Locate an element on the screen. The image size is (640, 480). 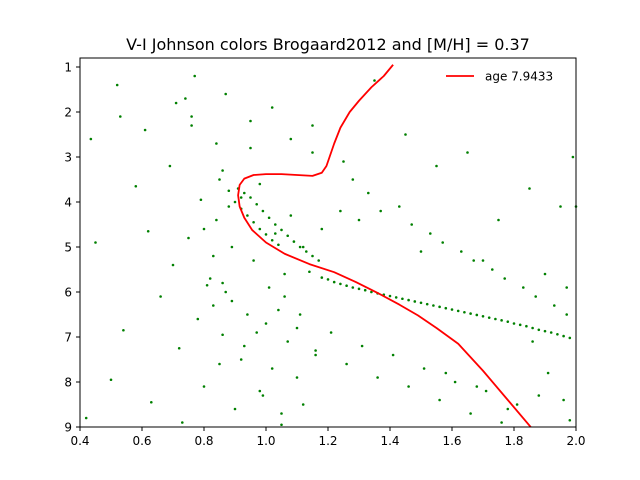
legend-label: age 7.9433 is located at coordinates (519, 77).